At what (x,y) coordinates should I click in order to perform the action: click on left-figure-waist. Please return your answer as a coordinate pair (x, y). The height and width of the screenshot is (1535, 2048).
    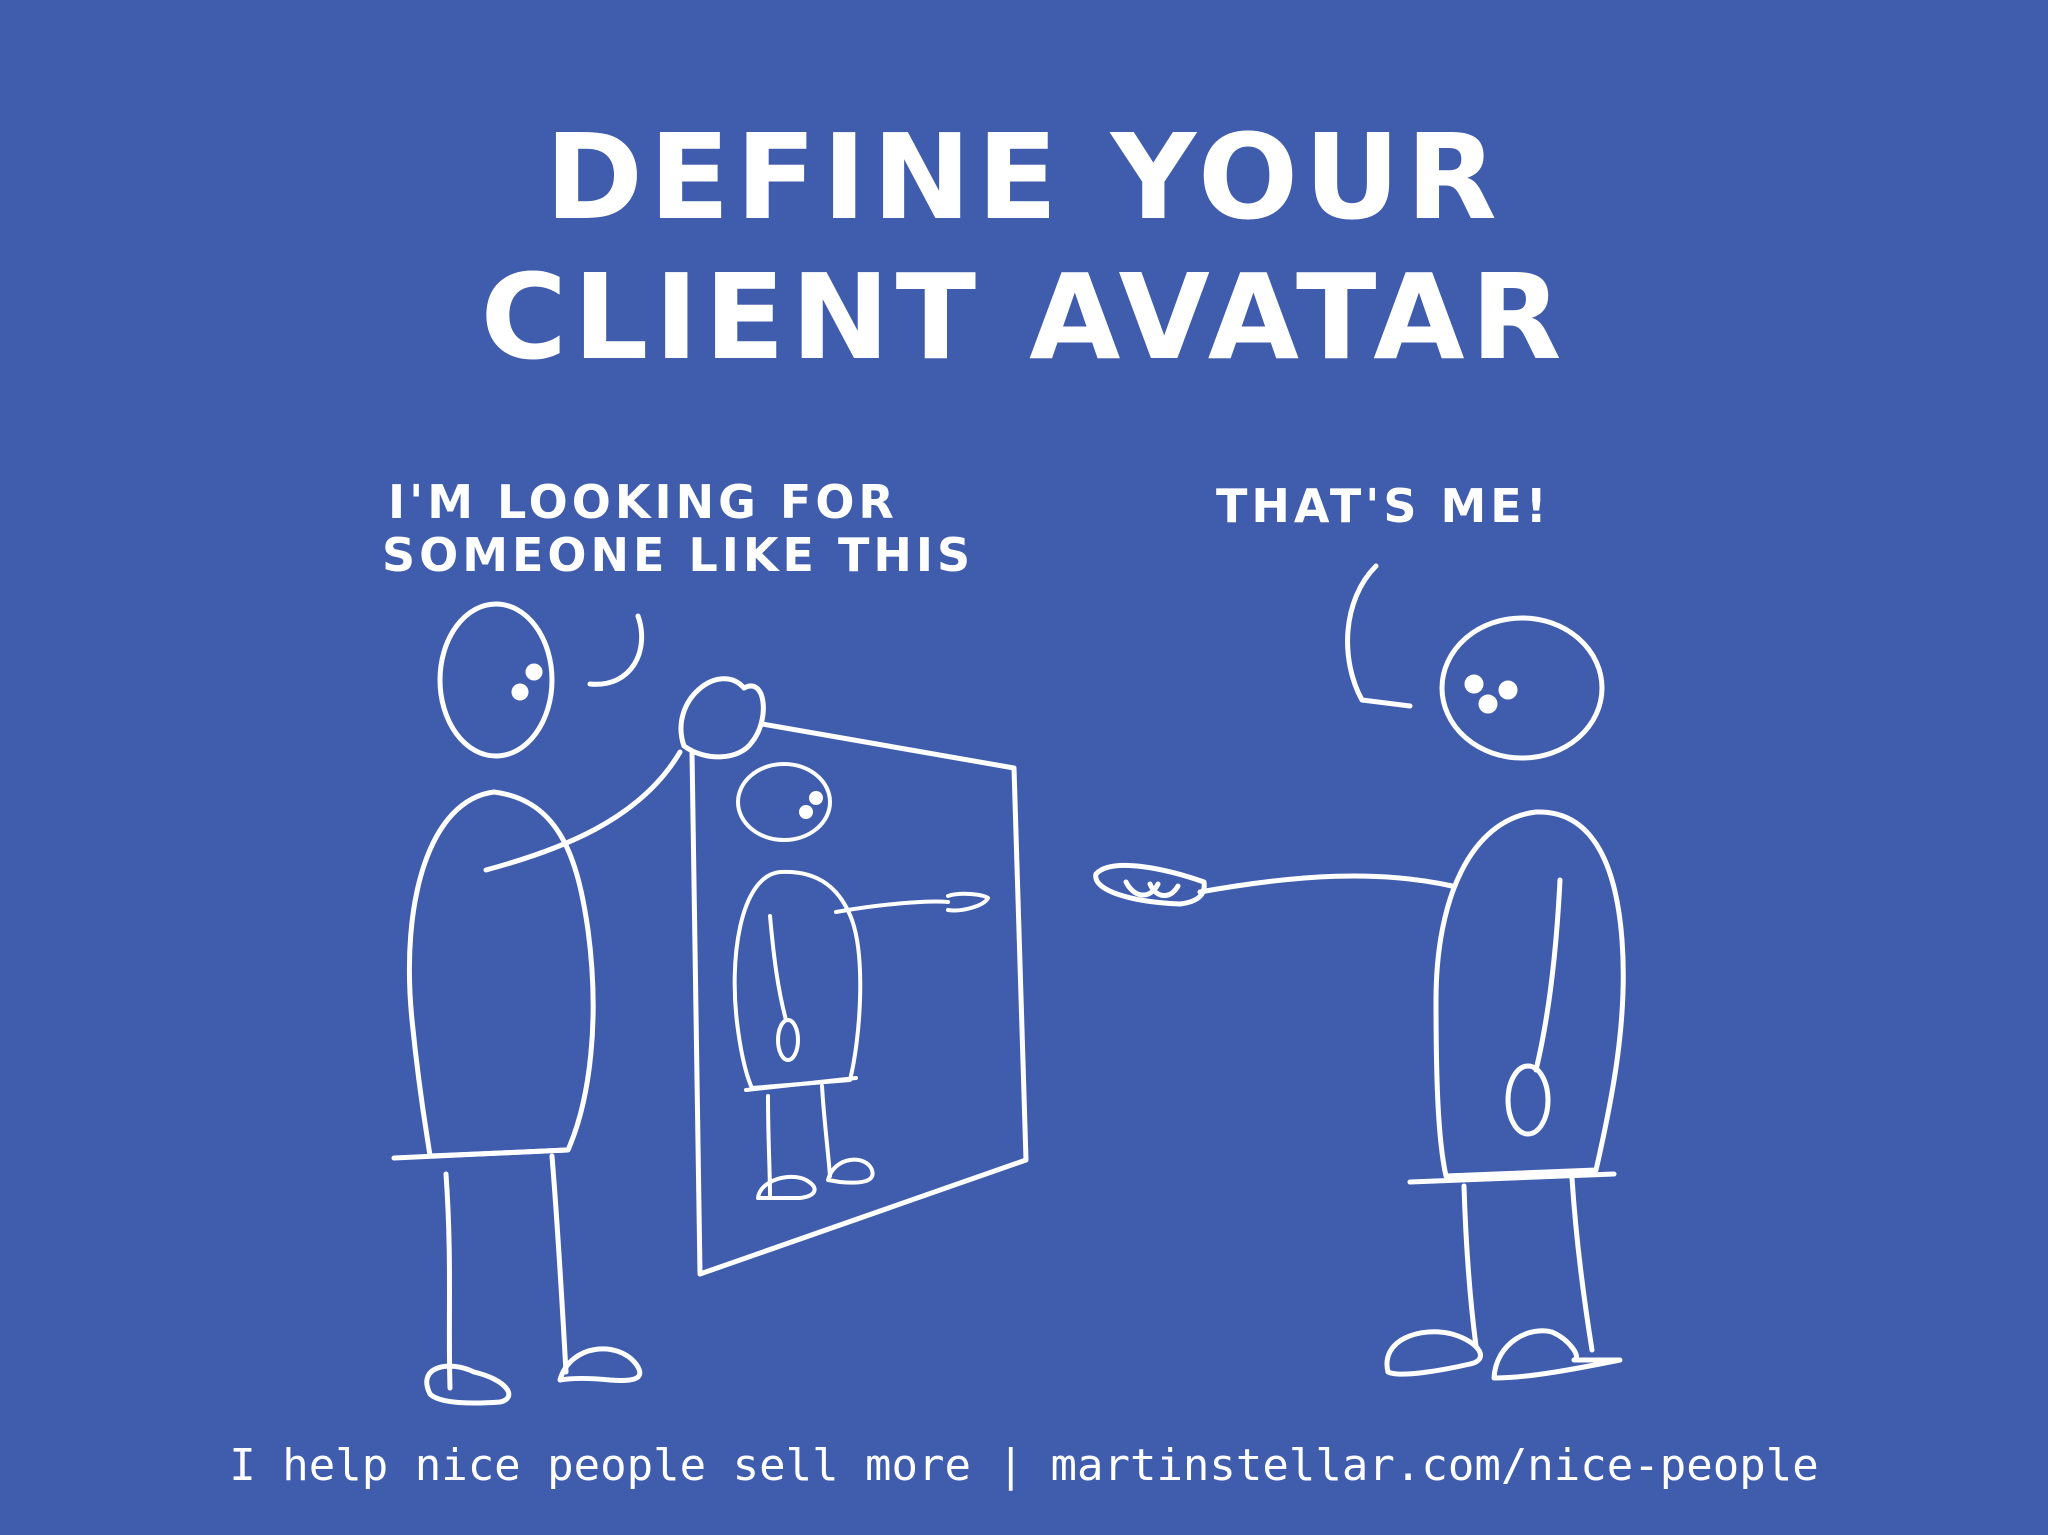
    Looking at the image, I should click on (480, 1154).